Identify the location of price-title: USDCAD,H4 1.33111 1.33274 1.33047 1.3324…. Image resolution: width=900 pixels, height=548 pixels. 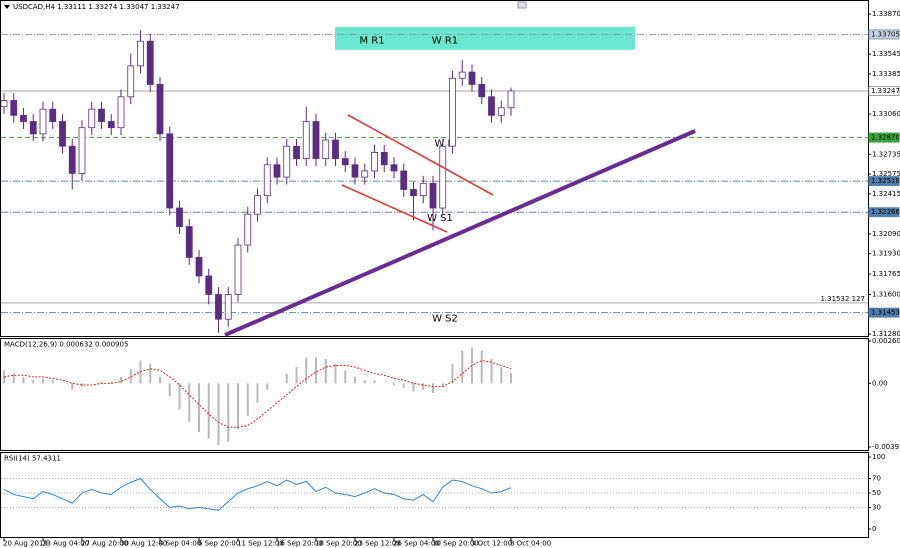
(96, 7).